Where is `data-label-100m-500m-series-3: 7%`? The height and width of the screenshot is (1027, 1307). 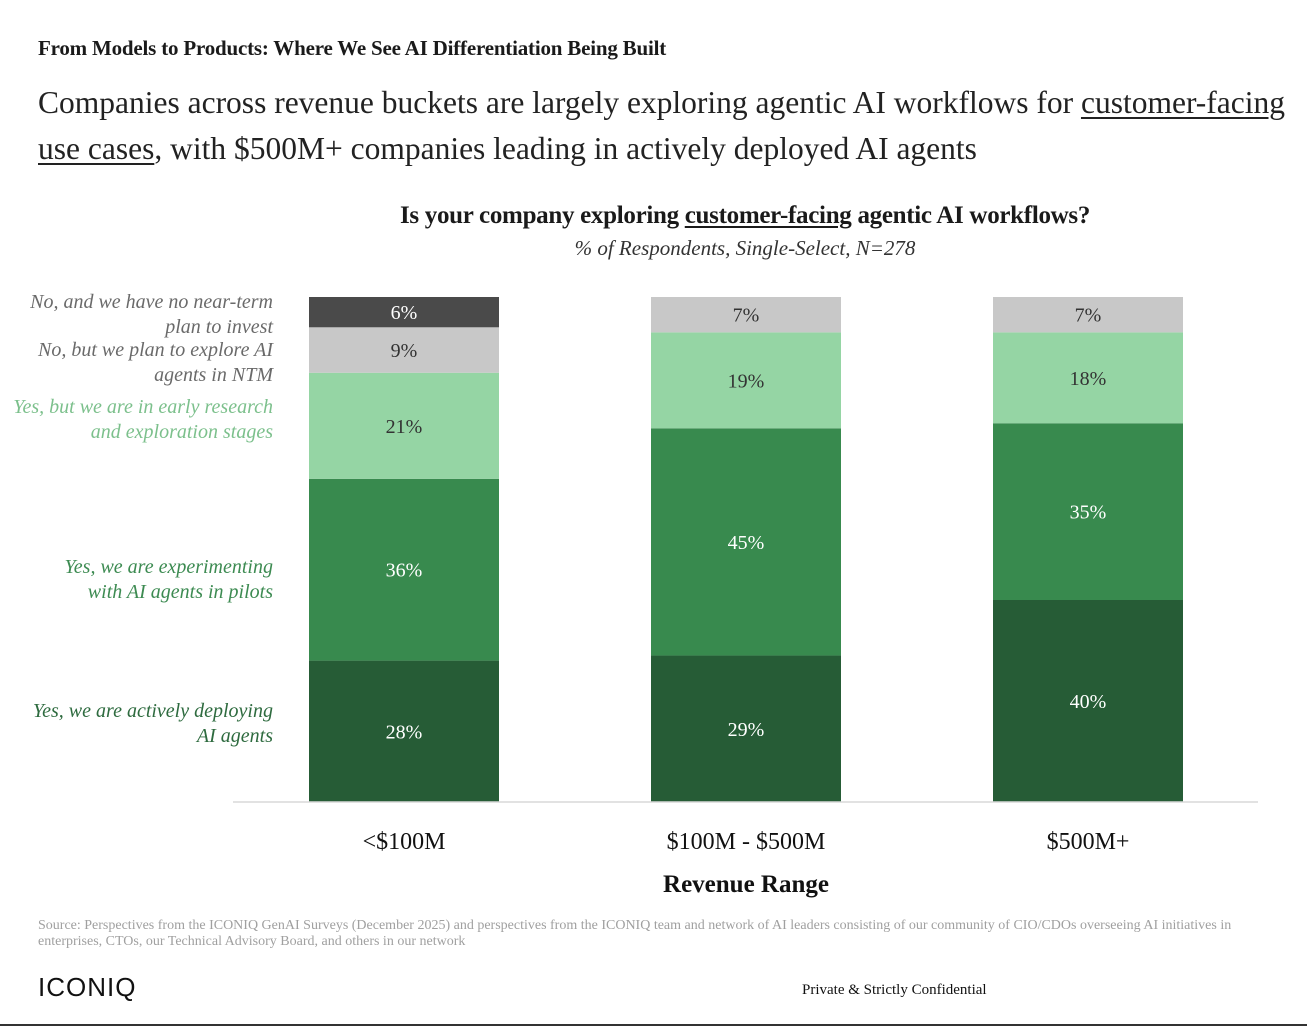 data-label-100m-500m-series-3: 7% is located at coordinates (746, 316).